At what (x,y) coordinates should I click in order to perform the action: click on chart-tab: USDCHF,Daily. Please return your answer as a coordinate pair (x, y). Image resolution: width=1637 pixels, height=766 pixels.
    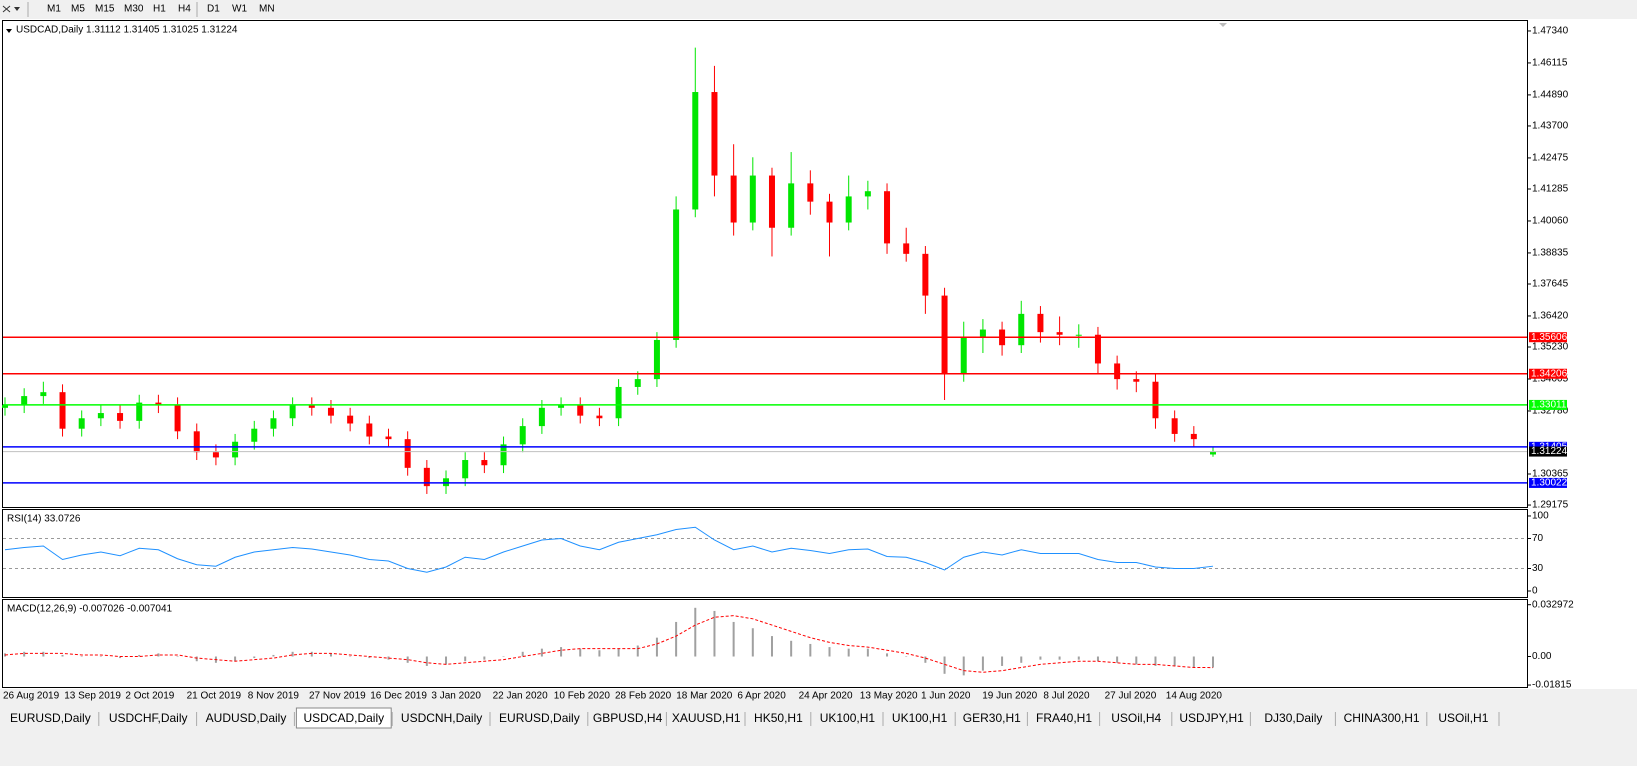
    Looking at the image, I should click on (149, 719).